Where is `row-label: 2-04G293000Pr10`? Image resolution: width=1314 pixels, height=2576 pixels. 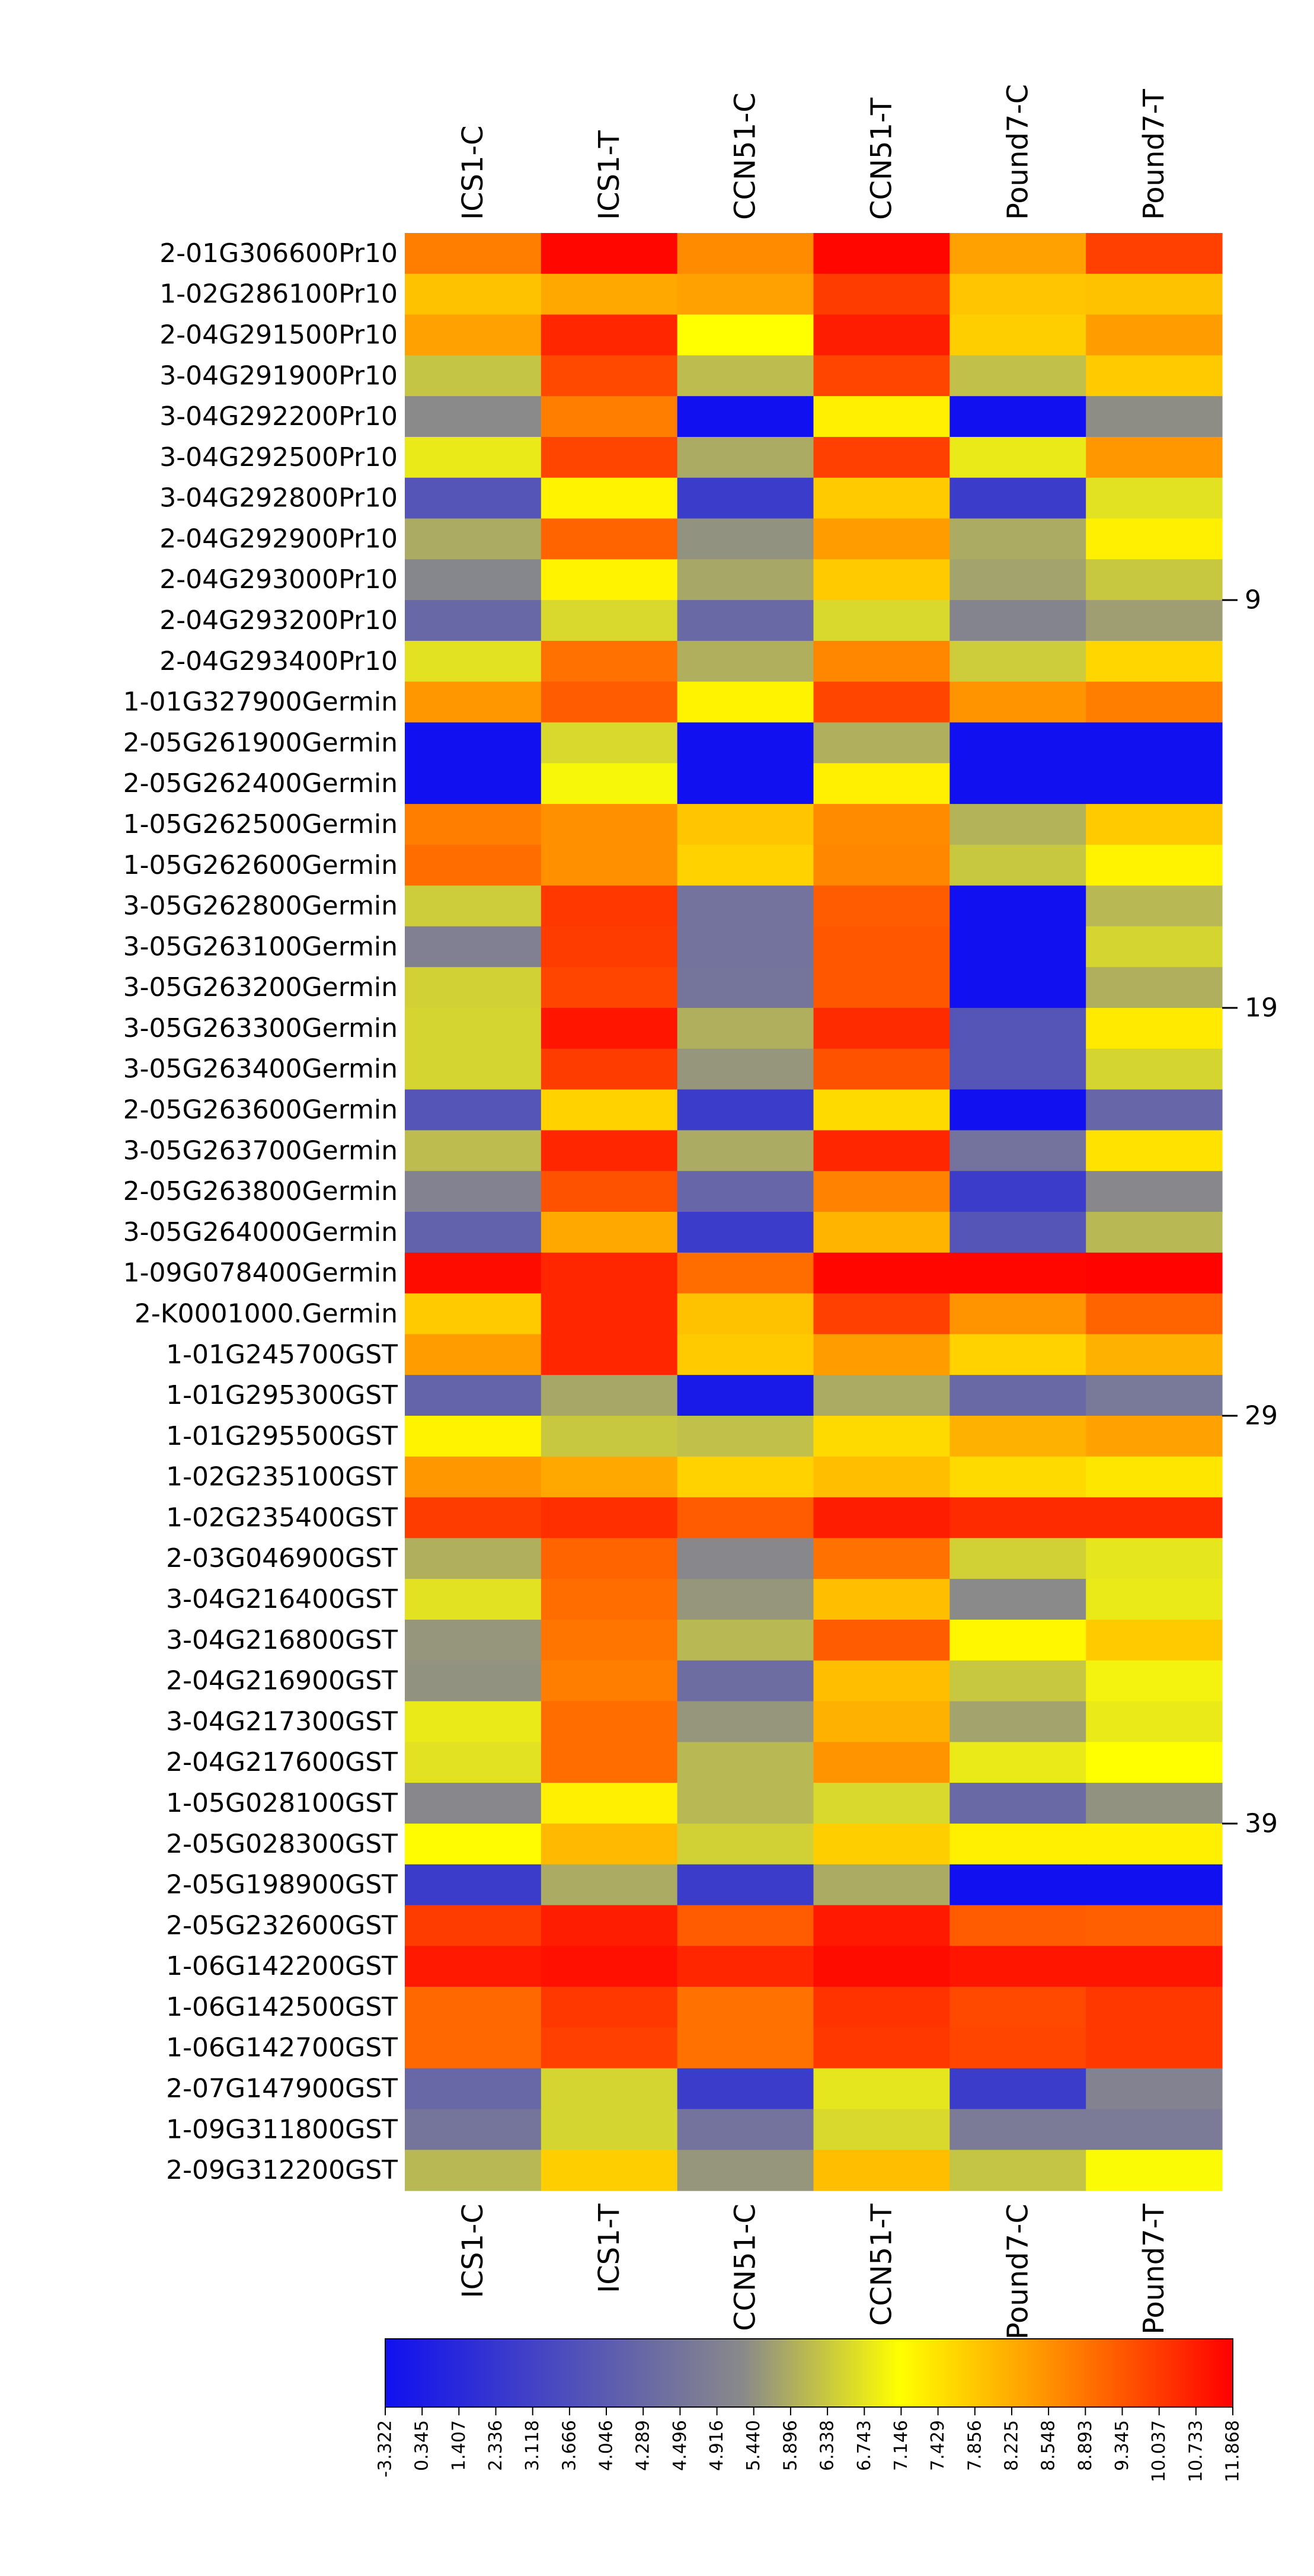 row-label: 2-04G293000Pr10 is located at coordinates (278, 579).